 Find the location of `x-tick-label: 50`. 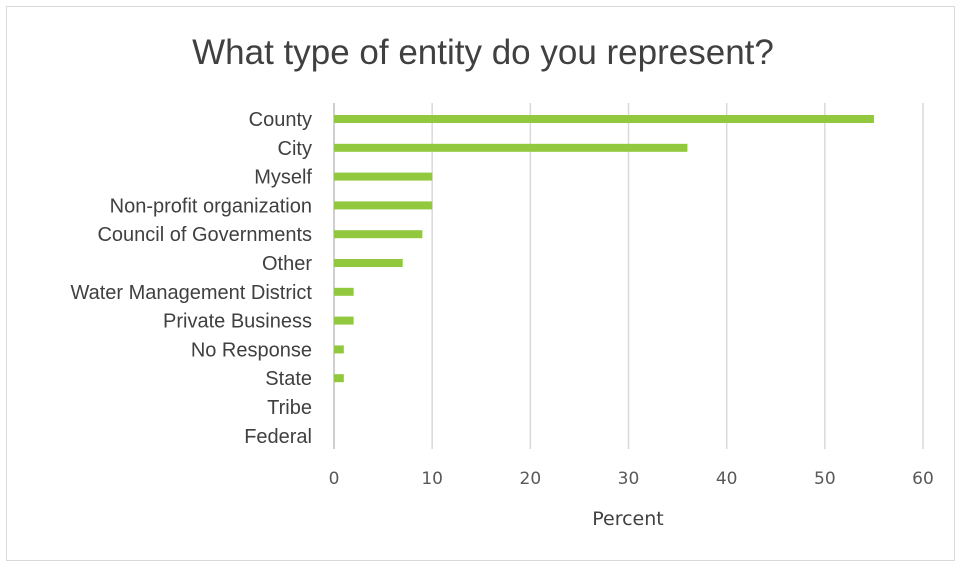

x-tick-label: 50 is located at coordinates (825, 479).